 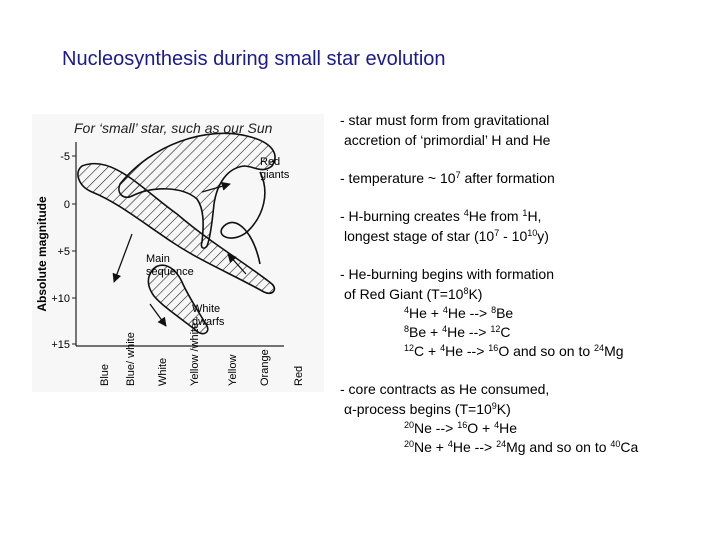 I want to click on white-dwarf-region, so click(x=178, y=299).